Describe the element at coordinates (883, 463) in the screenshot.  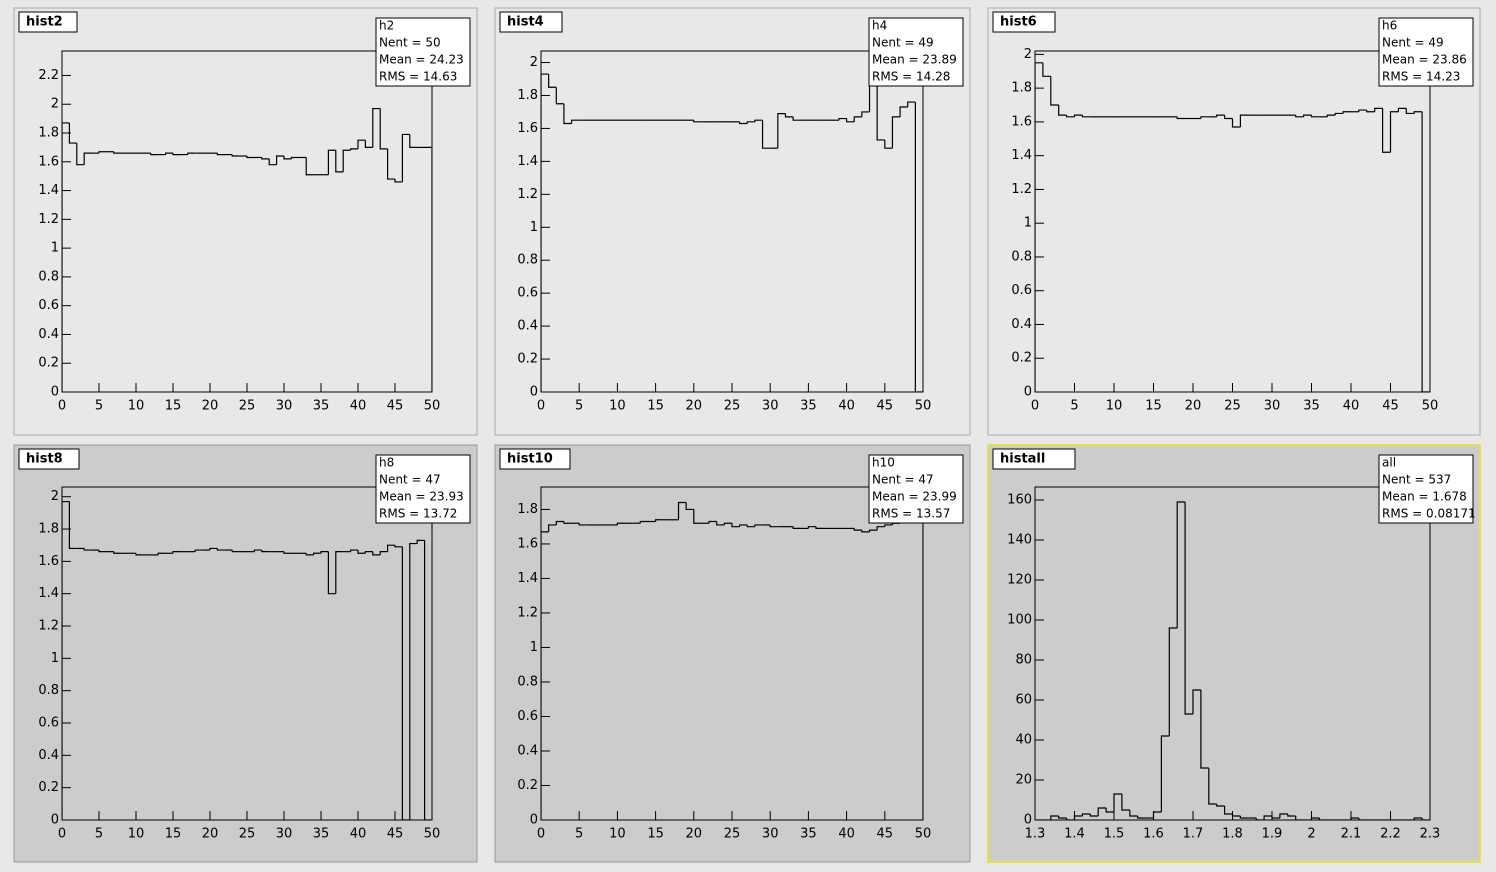
I see `stats-line: h10` at that location.